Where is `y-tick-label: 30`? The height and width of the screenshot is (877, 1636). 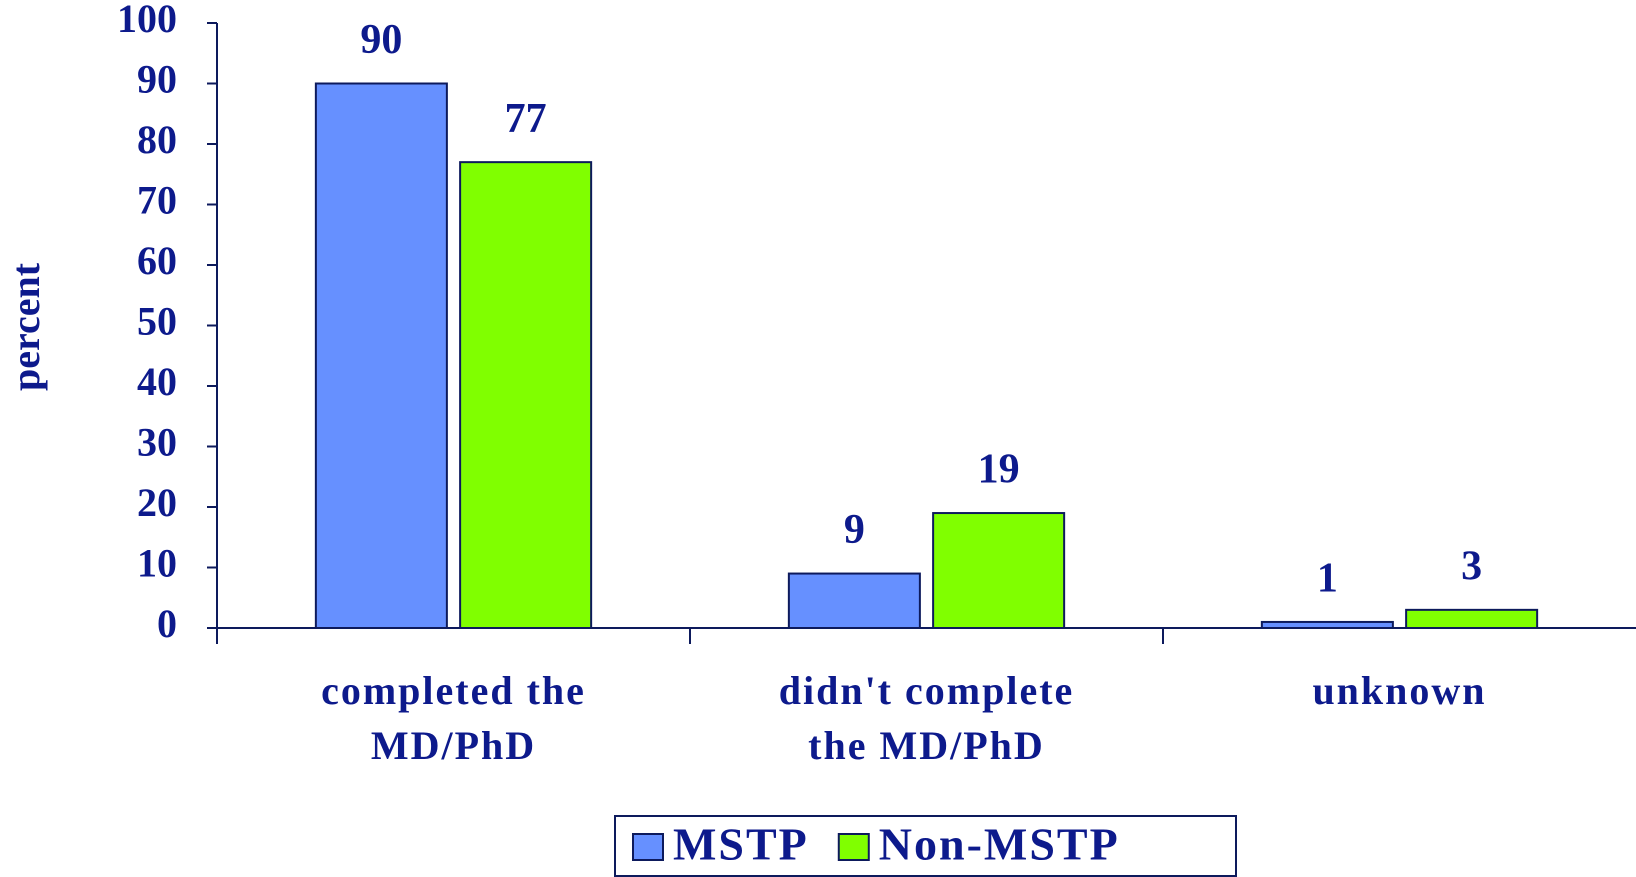
y-tick-label: 30 is located at coordinates (157, 442).